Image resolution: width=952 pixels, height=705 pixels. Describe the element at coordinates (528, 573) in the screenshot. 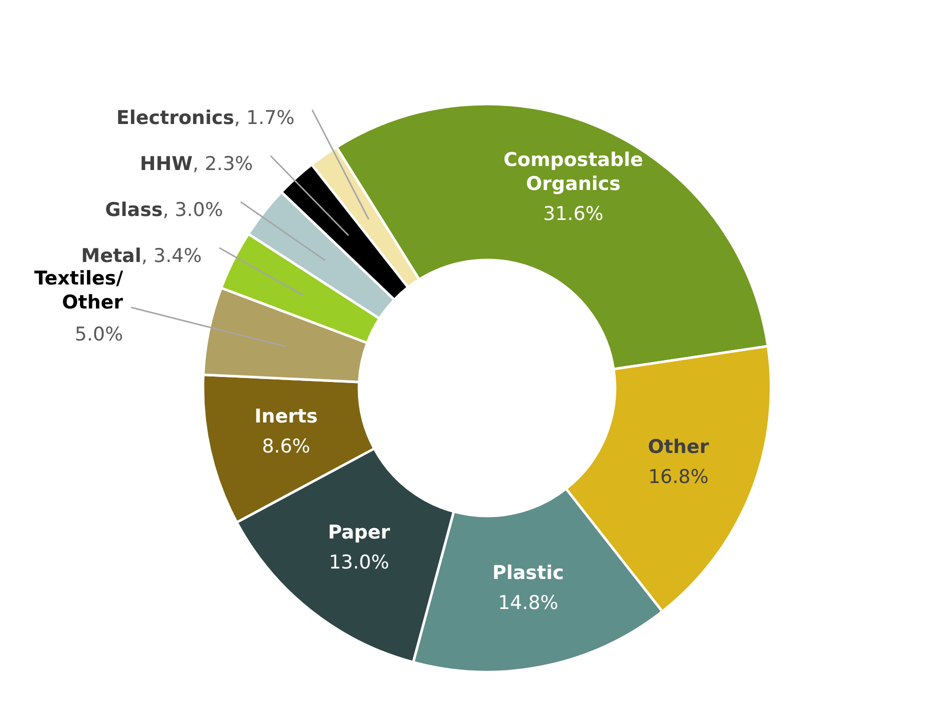

I see `slice-label: Plastic` at that location.